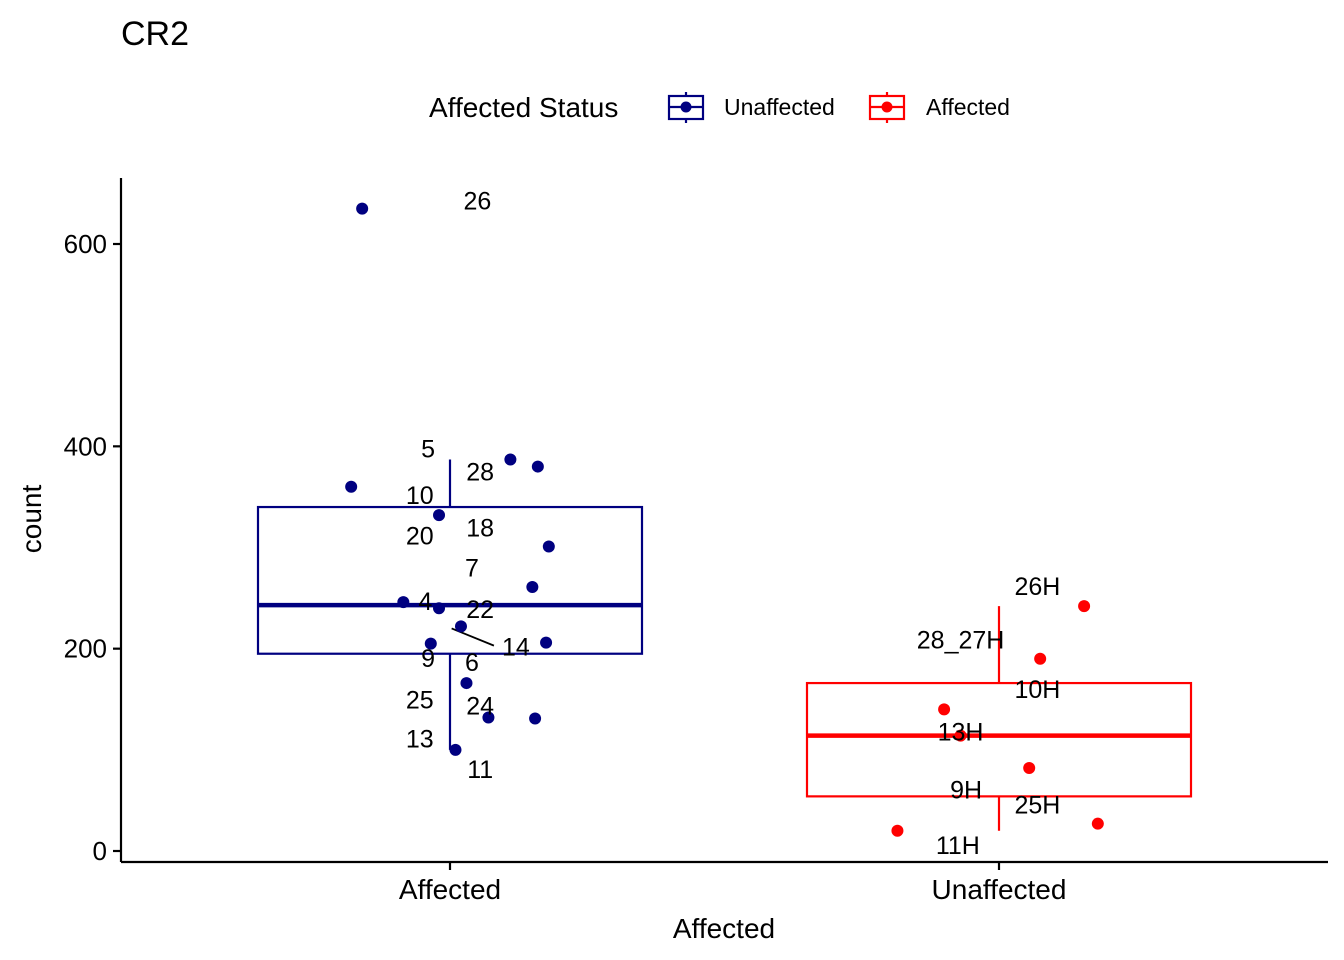 The width and height of the screenshot is (1344, 960). Describe the element at coordinates (428, 449) in the screenshot. I see `point-label: 5` at that location.